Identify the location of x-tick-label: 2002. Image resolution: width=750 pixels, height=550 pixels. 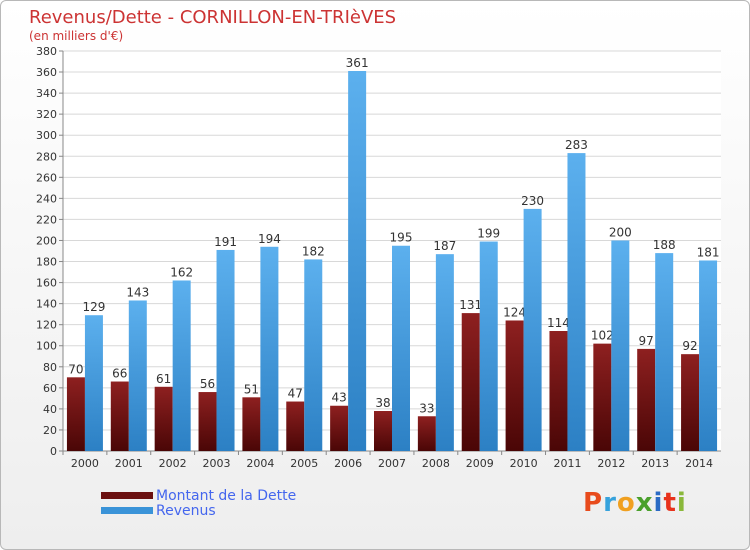
(173, 463).